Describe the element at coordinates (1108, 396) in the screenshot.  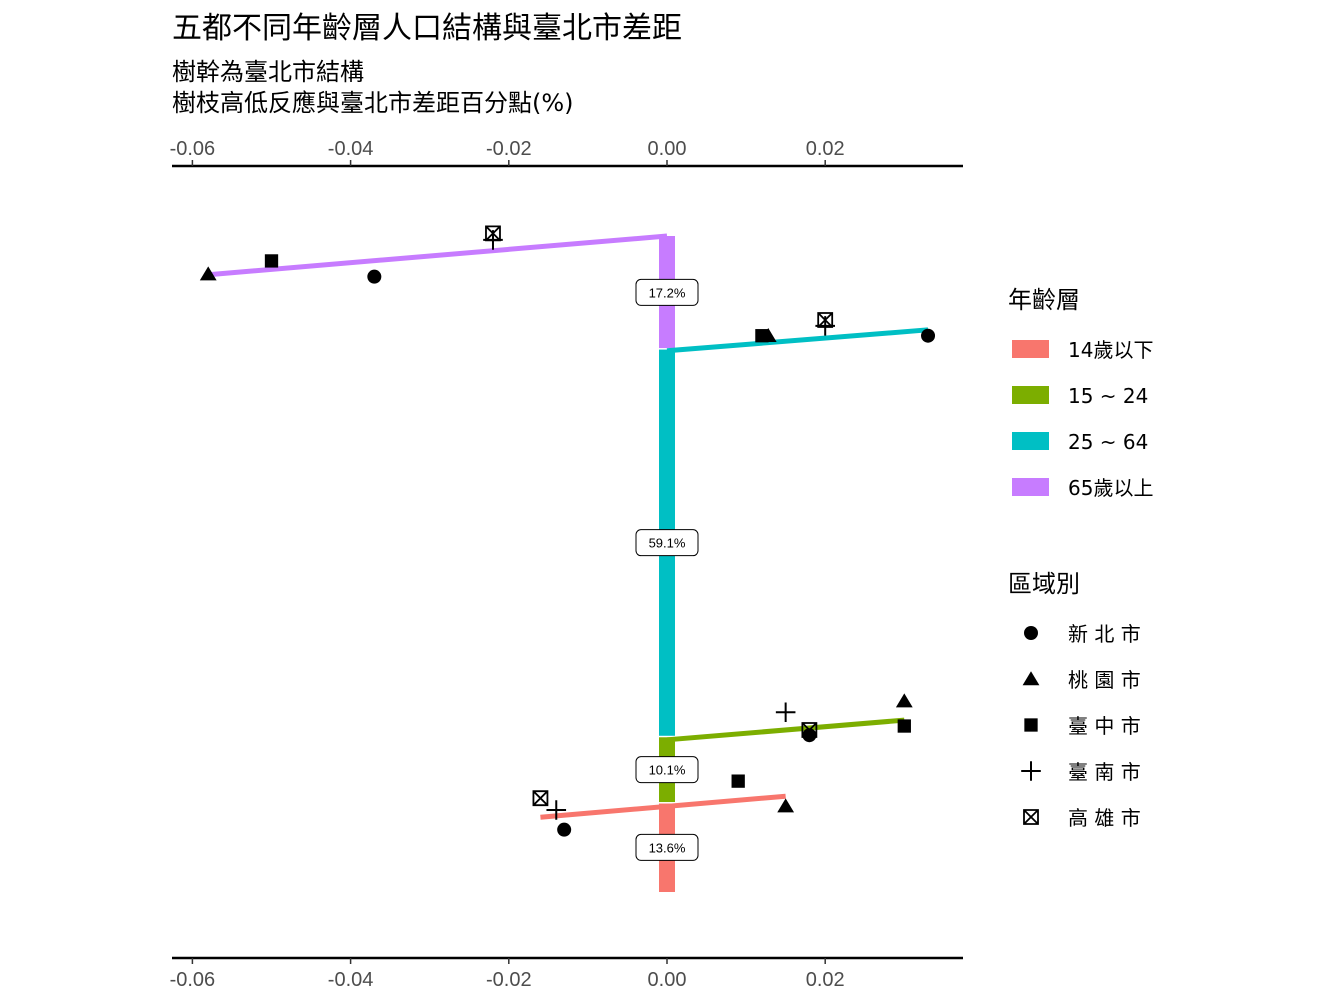
I see `legend-label: 15 ~ 24` at that location.